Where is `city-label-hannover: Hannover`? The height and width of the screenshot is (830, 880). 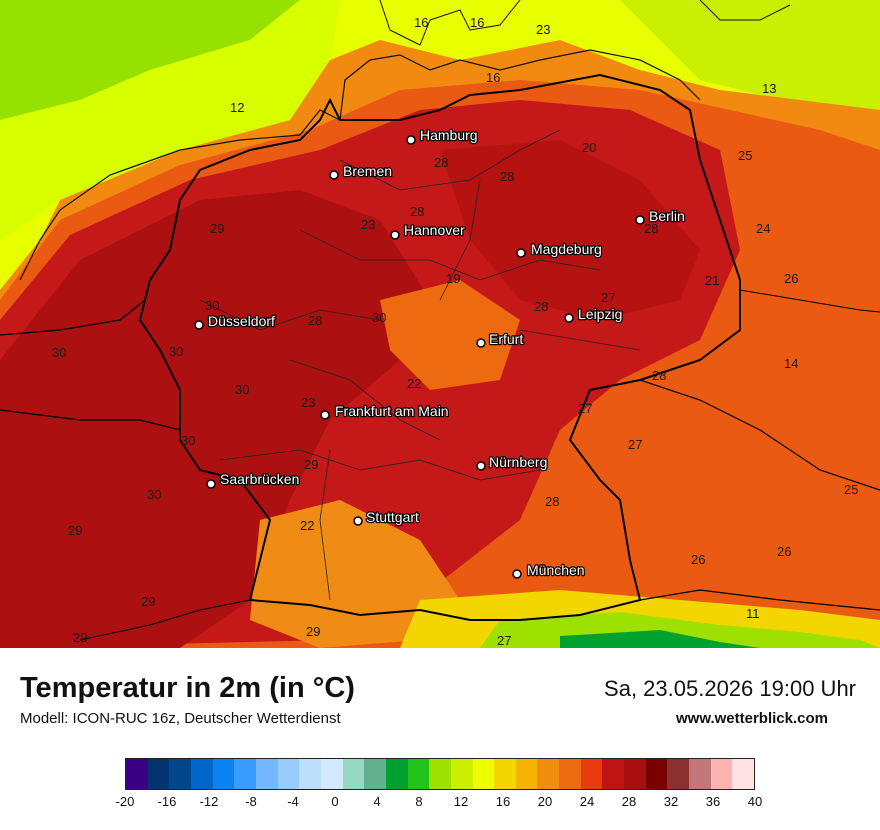
city-label-hannover: Hannover is located at coordinates (434, 230).